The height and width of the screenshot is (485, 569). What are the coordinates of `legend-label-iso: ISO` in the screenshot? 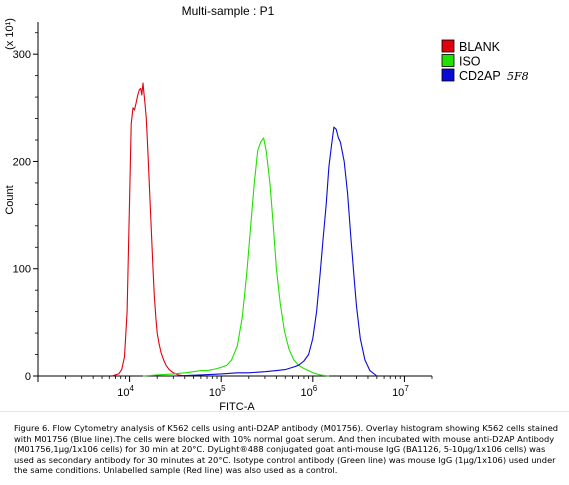 It's located at (470, 62).